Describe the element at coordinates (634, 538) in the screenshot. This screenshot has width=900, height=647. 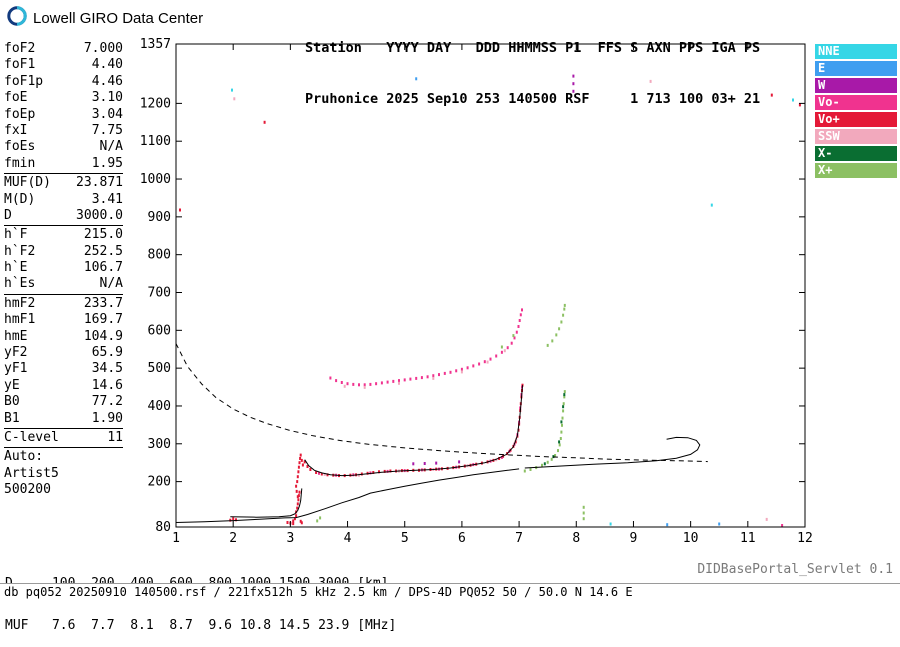
I see `x-tick-label: 9` at that location.